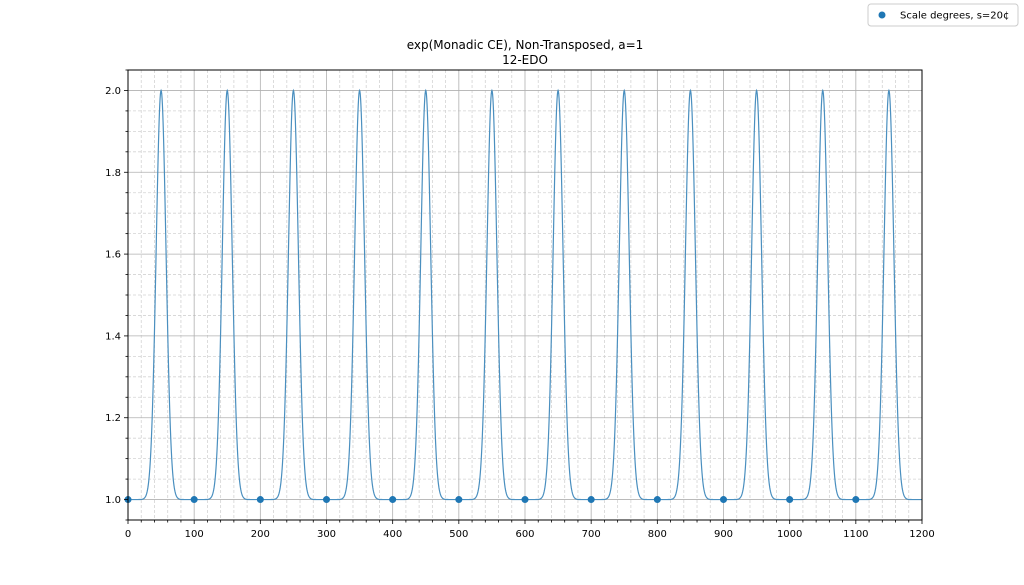 The height and width of the screenshot is (585, 1024). Describe the element at coordinates (921, 534) in the screenshot. I see `x-tick-label: 1200` at that location.